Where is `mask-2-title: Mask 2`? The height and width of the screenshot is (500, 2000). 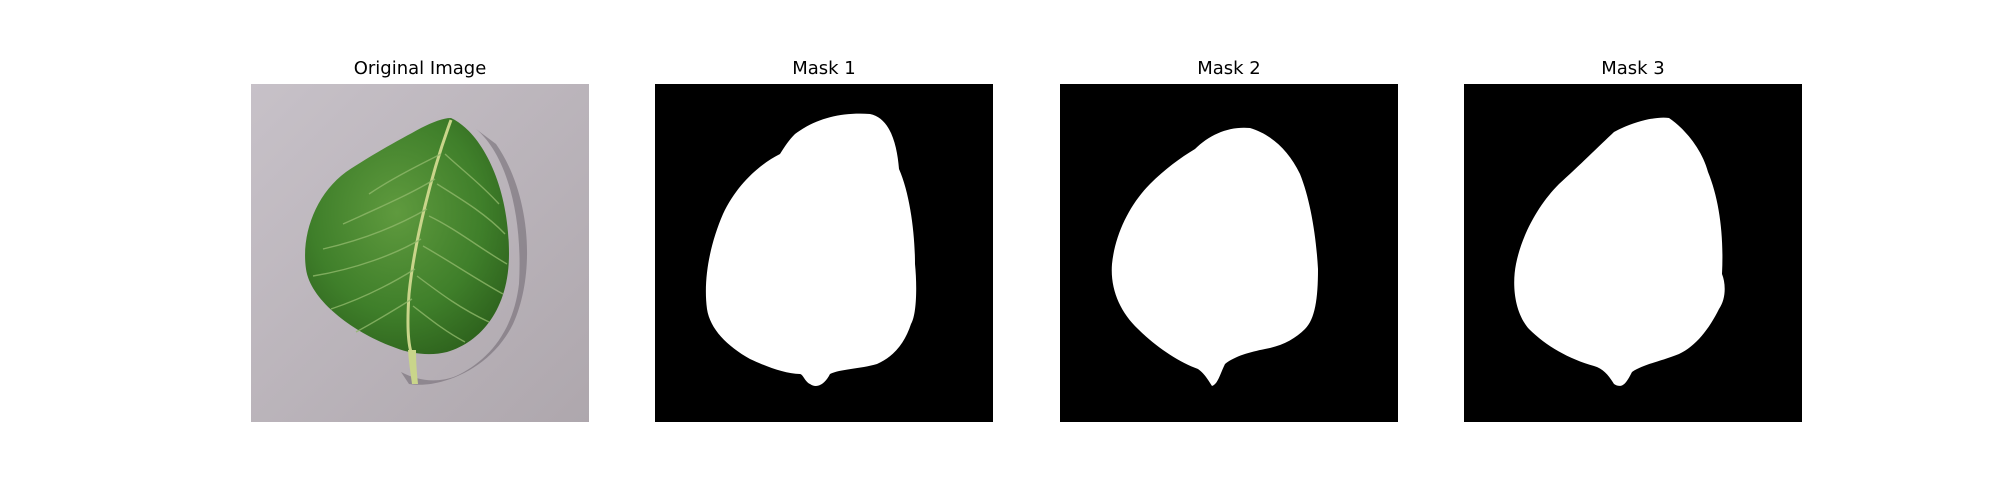 mask-2-title: Mask 2 is located at coordinates (1229, 69).